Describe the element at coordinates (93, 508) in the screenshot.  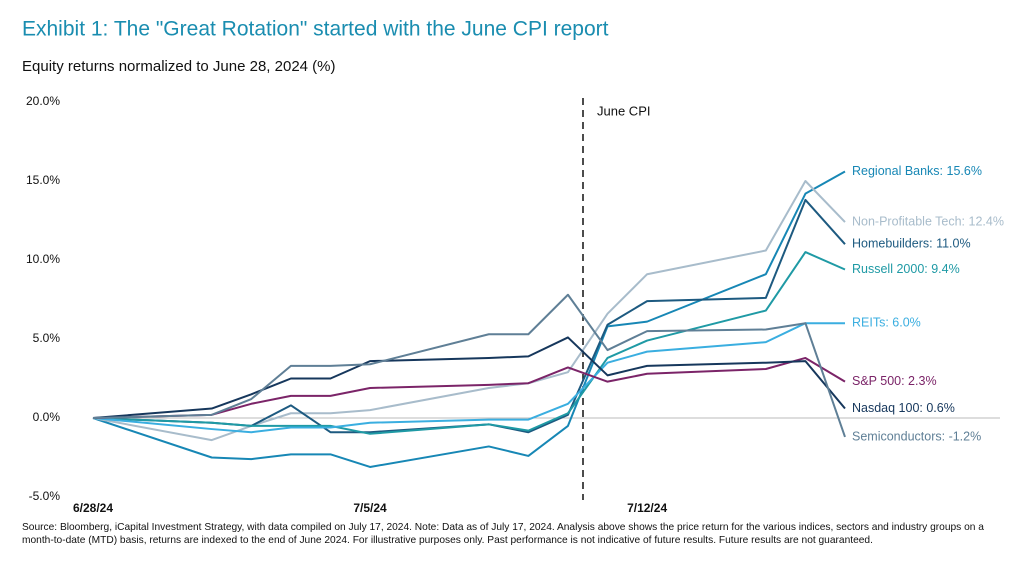
I see `x-tick-label: 6/28/24` at that location.